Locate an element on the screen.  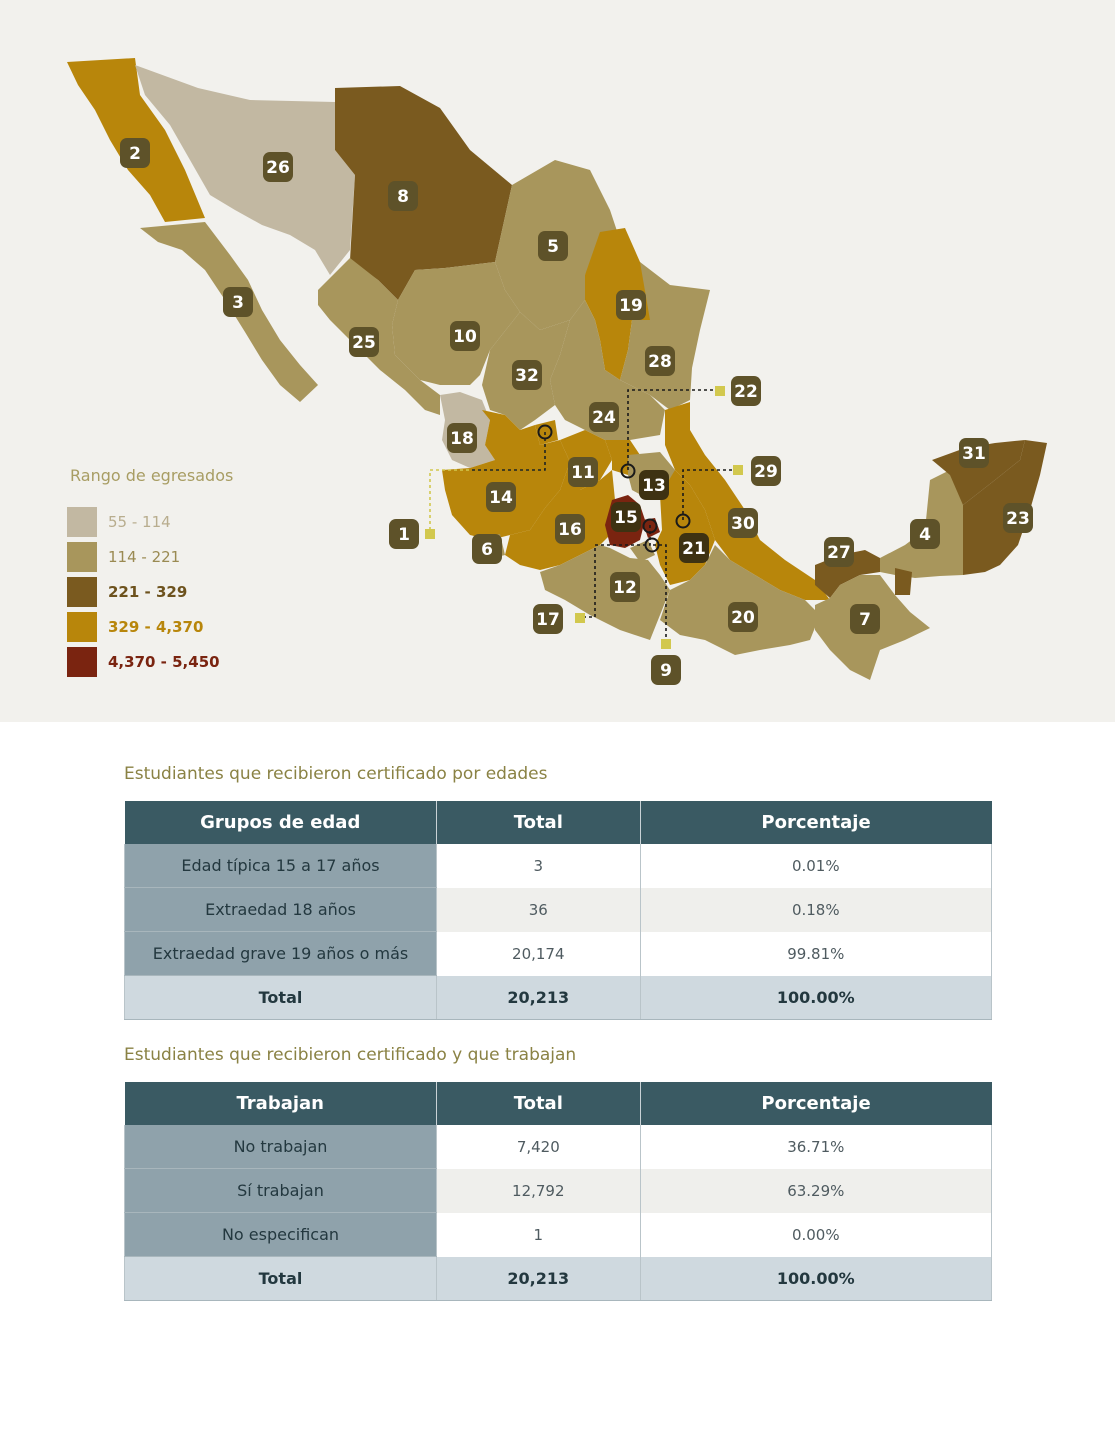
state-badge-6: 6 is located at coordinates (487, 549).